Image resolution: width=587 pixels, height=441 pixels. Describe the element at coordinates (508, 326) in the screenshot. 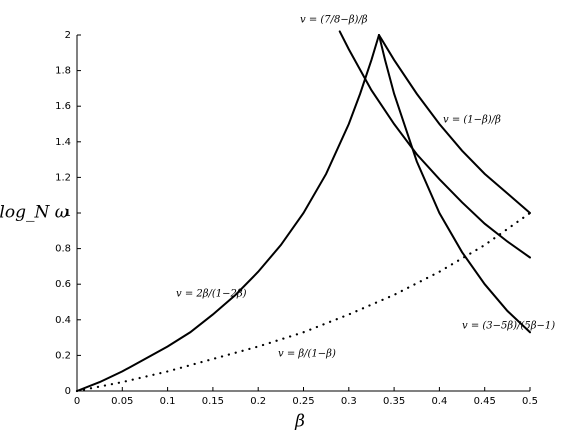

I see `curve-annotation: v = (3−5β)/(5β−1)` at that location.